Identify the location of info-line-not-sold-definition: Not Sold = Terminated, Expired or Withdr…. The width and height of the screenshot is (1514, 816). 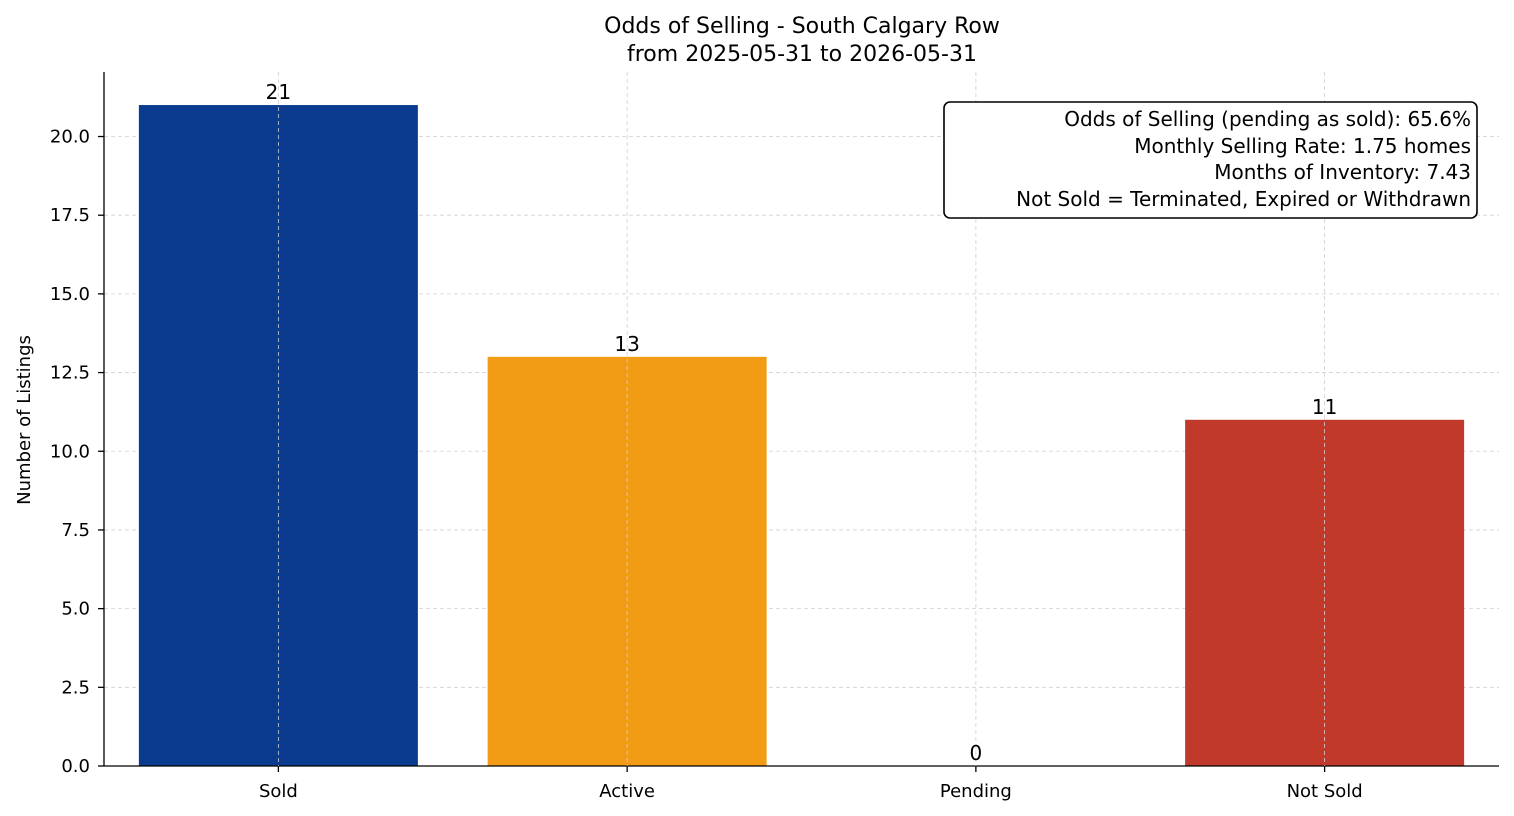
(1243, 199).